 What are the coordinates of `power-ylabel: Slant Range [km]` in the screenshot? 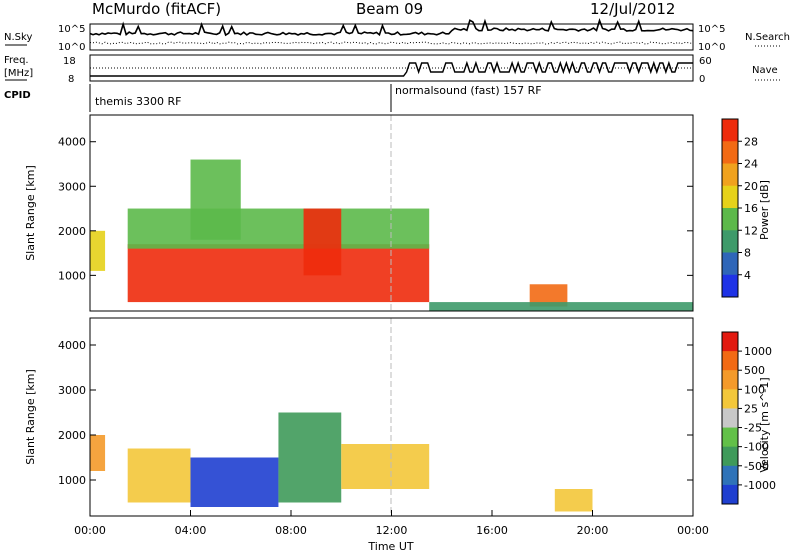 It's located at (30, 213).